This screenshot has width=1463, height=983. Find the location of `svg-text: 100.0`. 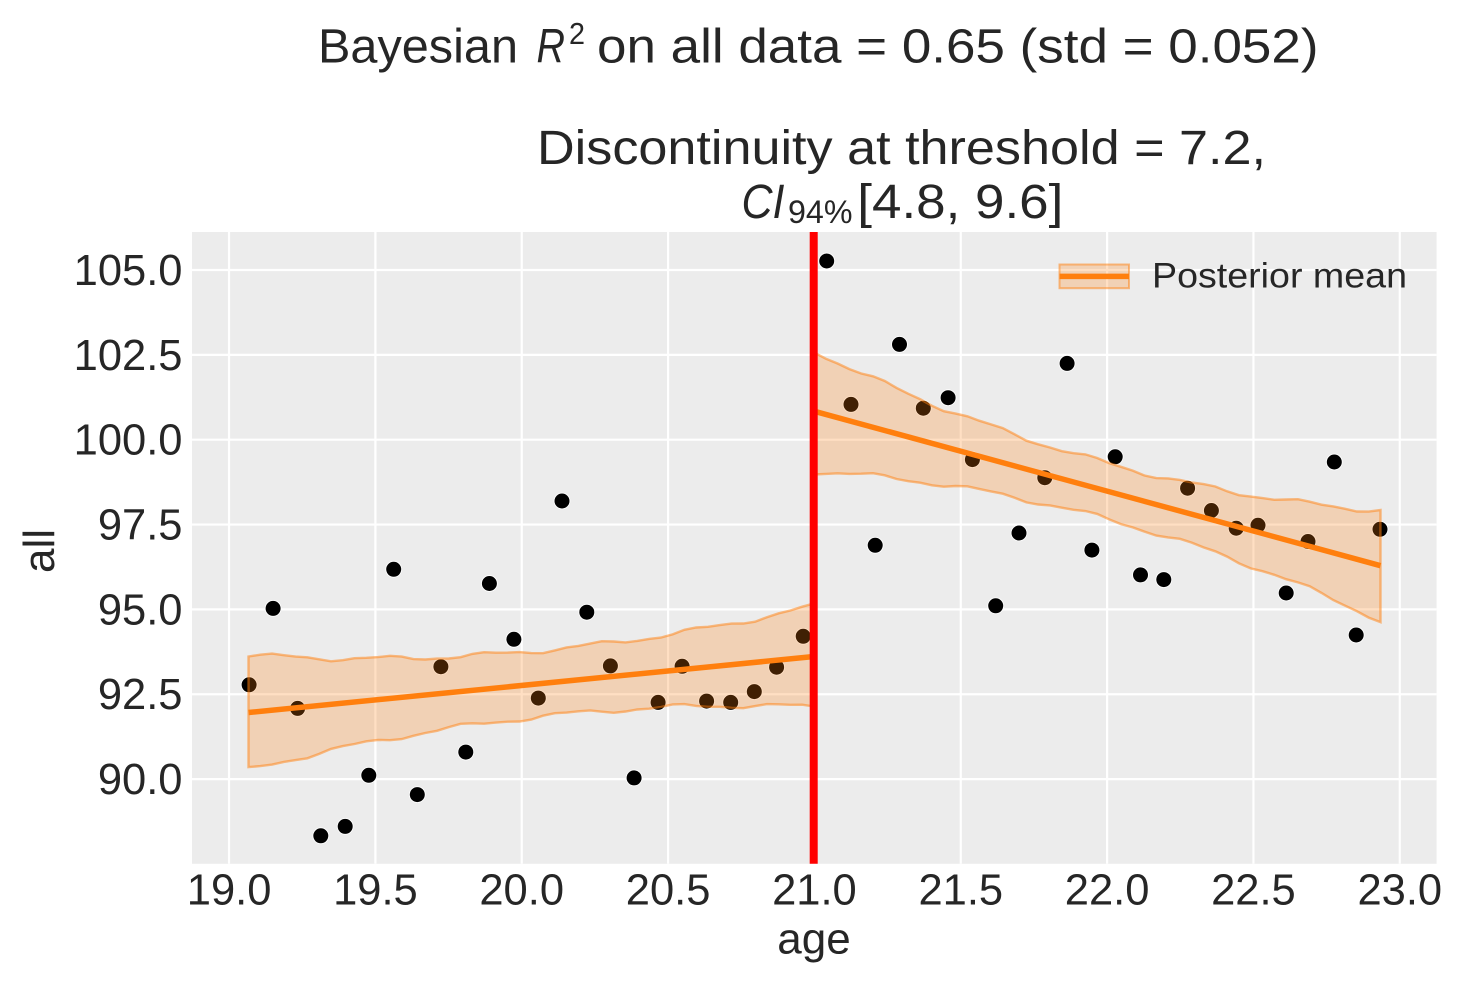

svg-text: 100.0 is located at coordinates (128, 441).